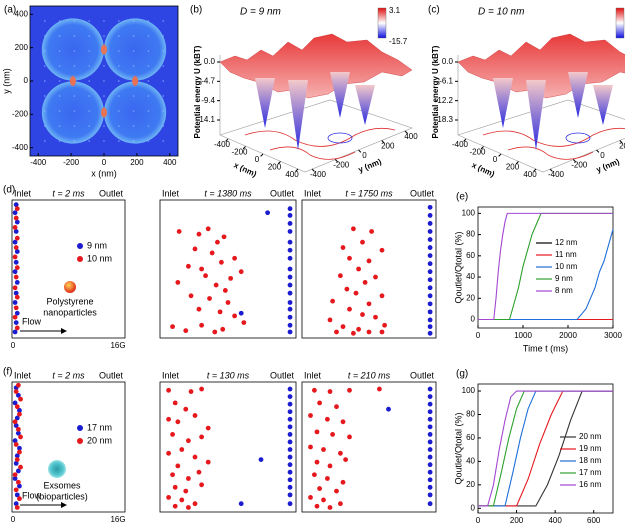  Describe the element at coordinates (388, 146) in the screenshot. I see `y-tick-label: 200` at that location.